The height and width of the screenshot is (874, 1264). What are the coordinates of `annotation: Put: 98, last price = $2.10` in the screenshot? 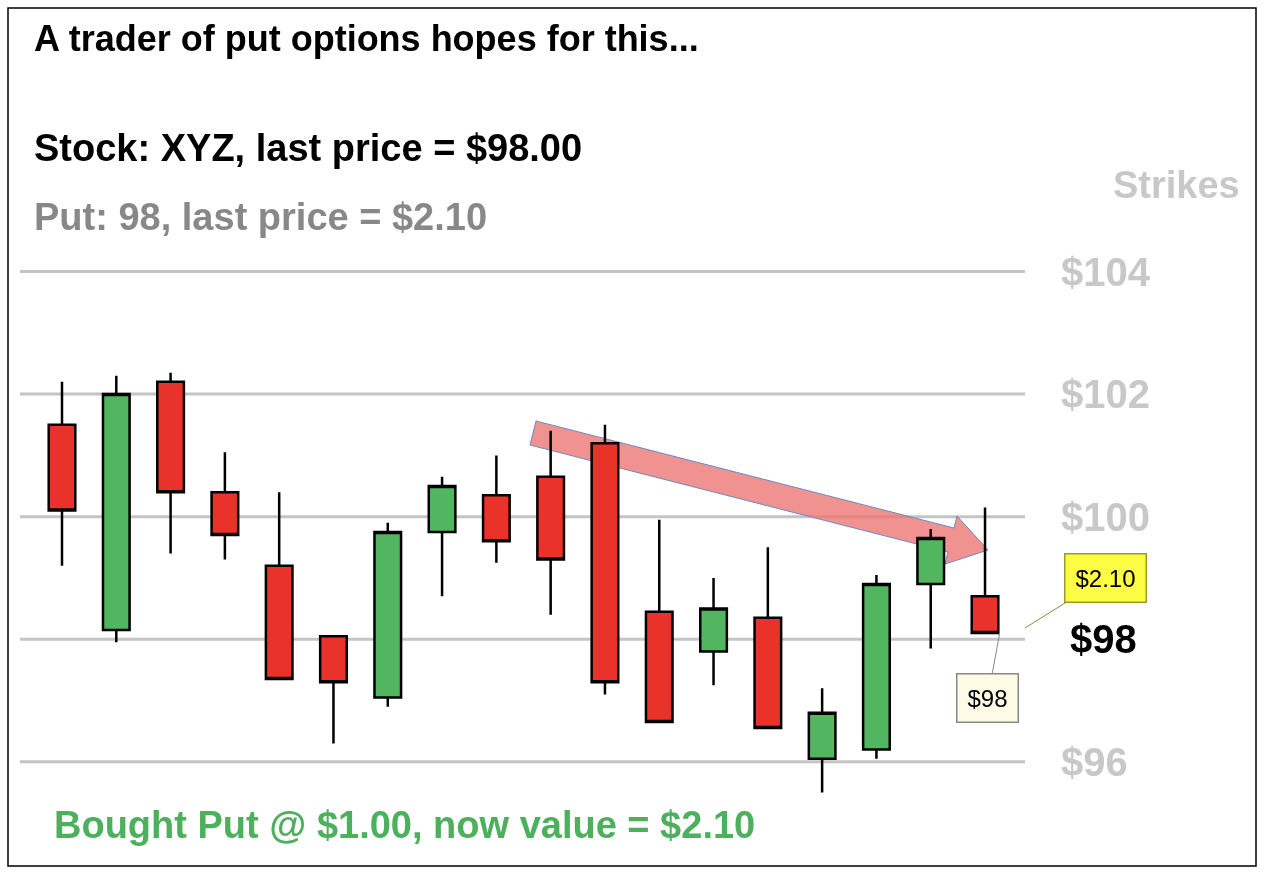 It's located at (261, 217).